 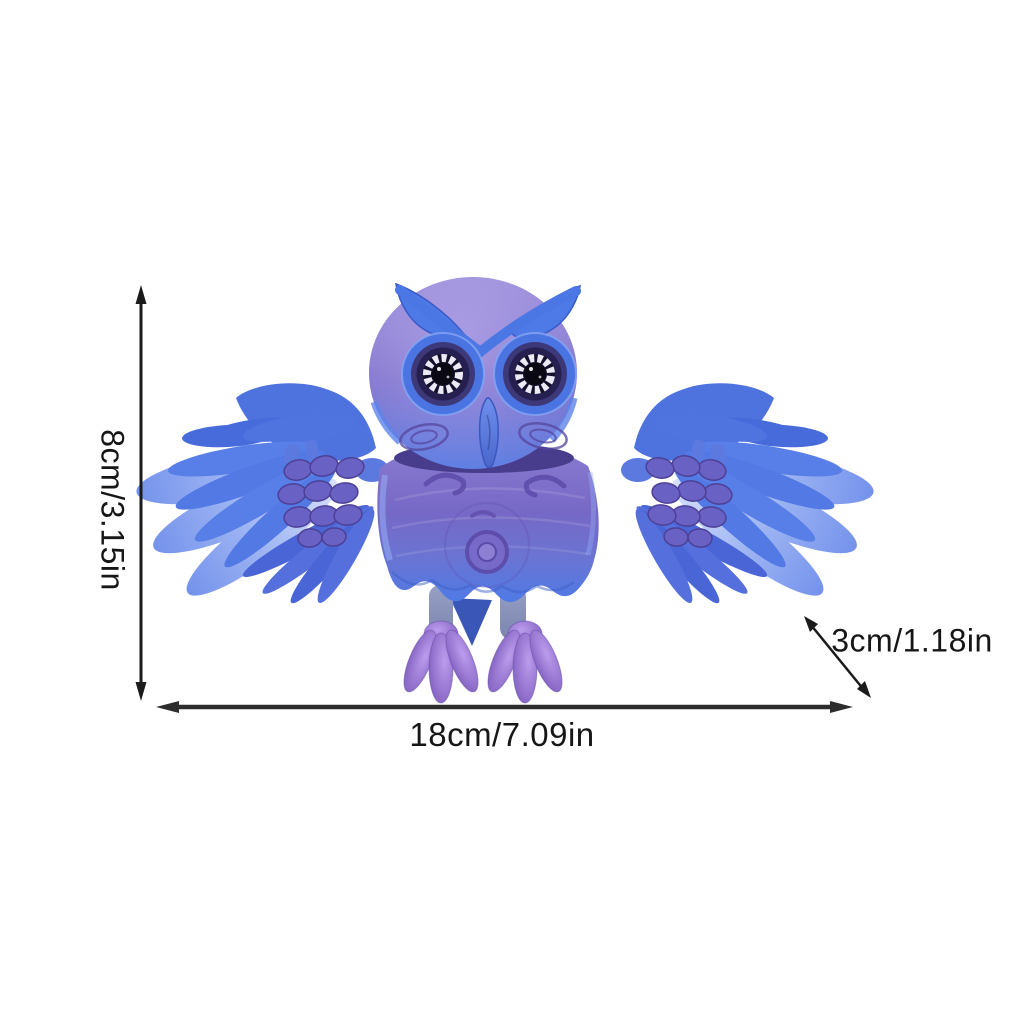 I want to click on owl-right-foot, so click(x=525, y=662).